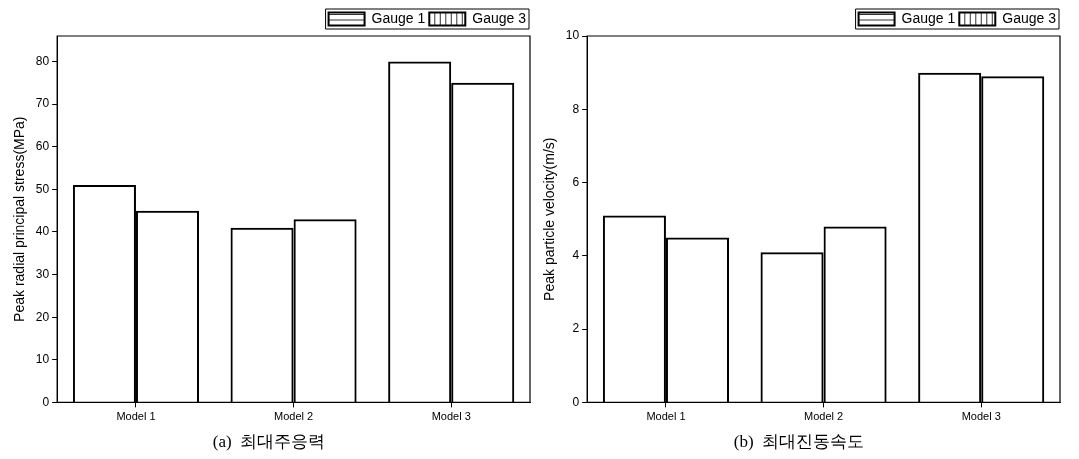 The width and height of the screenshot is (1079, 459). What do you see at coordinates (42, 60) in the screenshot?
I see `y-tick-label: 80` at bounding box center [42, 60].